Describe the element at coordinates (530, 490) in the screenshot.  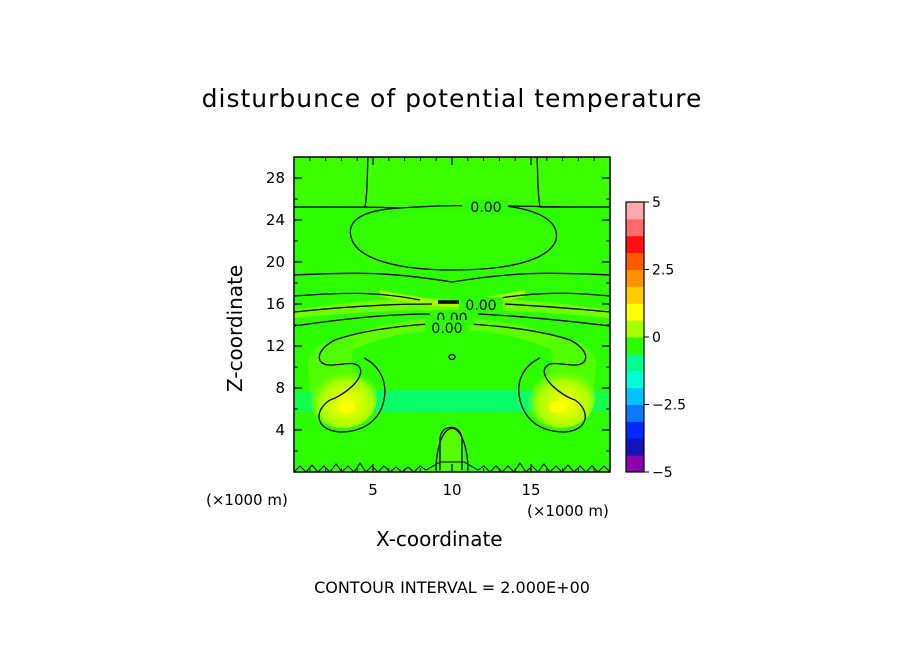
I see `x-tick-label-2: 15` at that location.